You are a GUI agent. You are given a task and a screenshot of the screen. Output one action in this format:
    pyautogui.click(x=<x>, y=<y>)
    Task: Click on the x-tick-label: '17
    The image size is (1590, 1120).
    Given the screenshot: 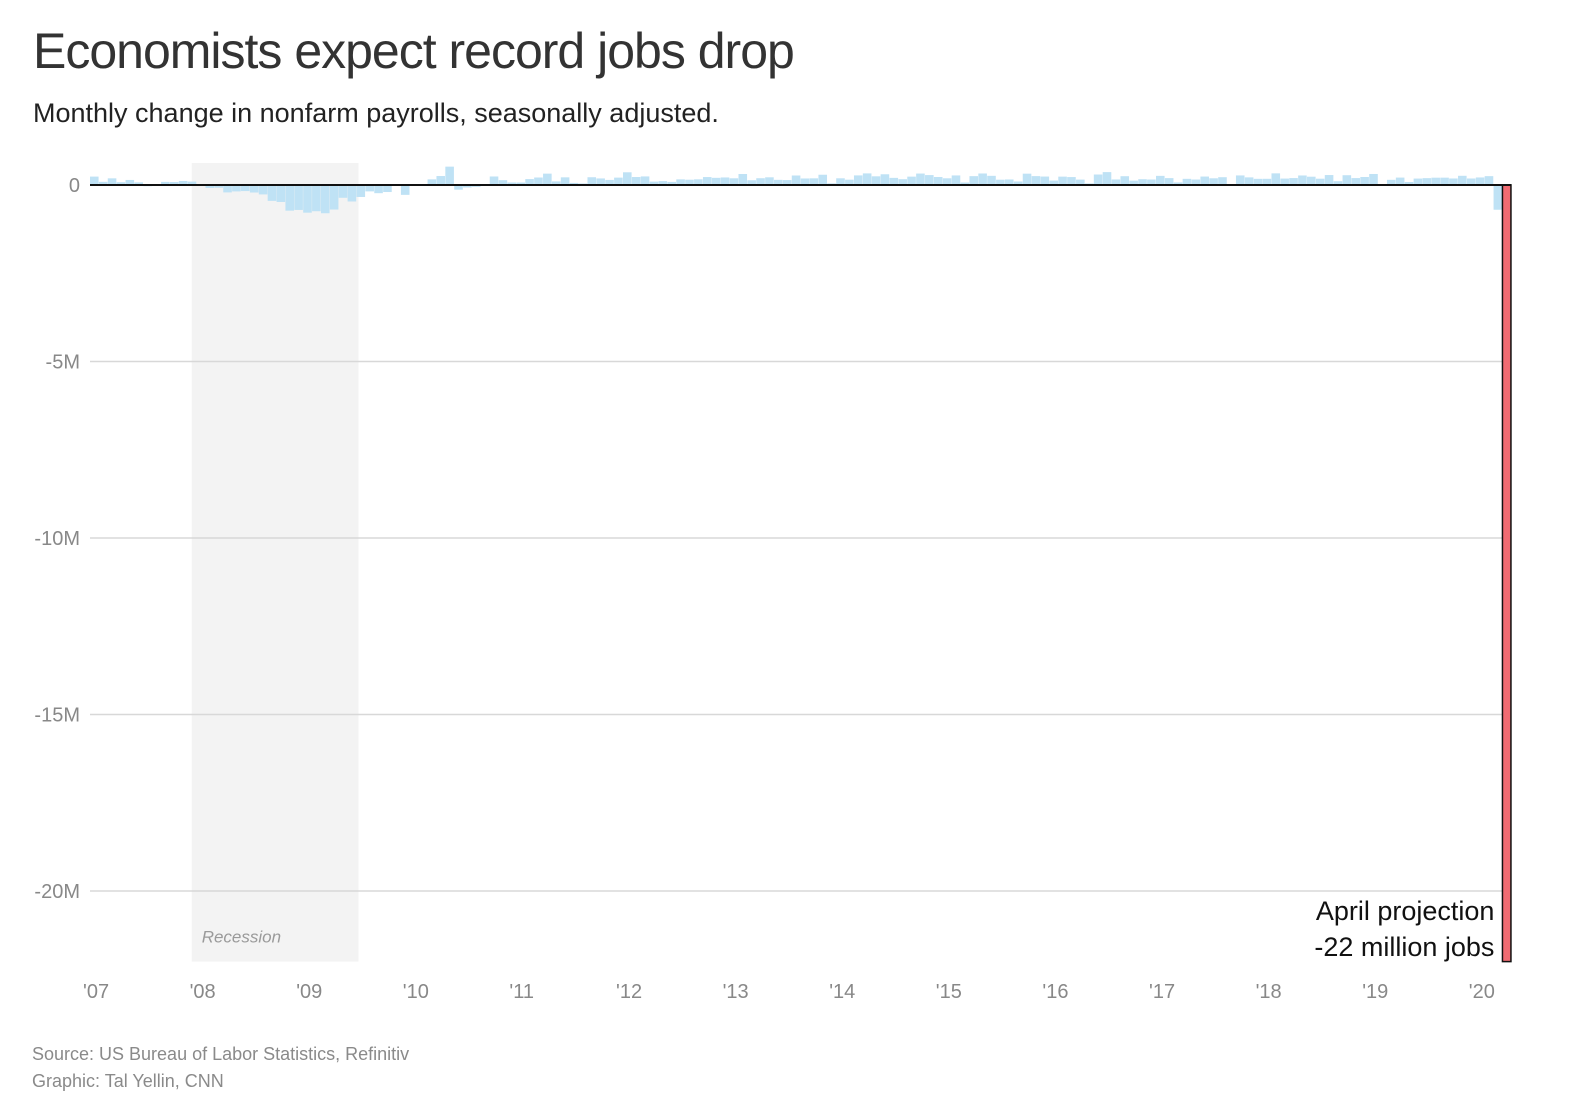 What is the action you would take?
    pyautogui.click(x=1162, y=992)
    